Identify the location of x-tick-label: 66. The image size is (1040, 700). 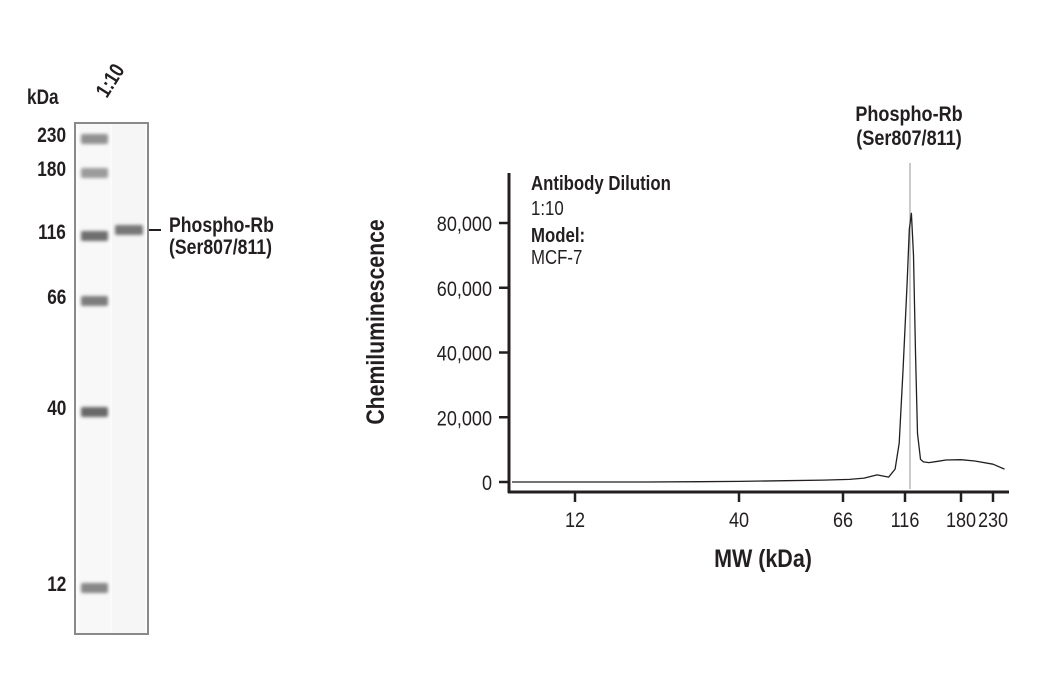
(843, 521).